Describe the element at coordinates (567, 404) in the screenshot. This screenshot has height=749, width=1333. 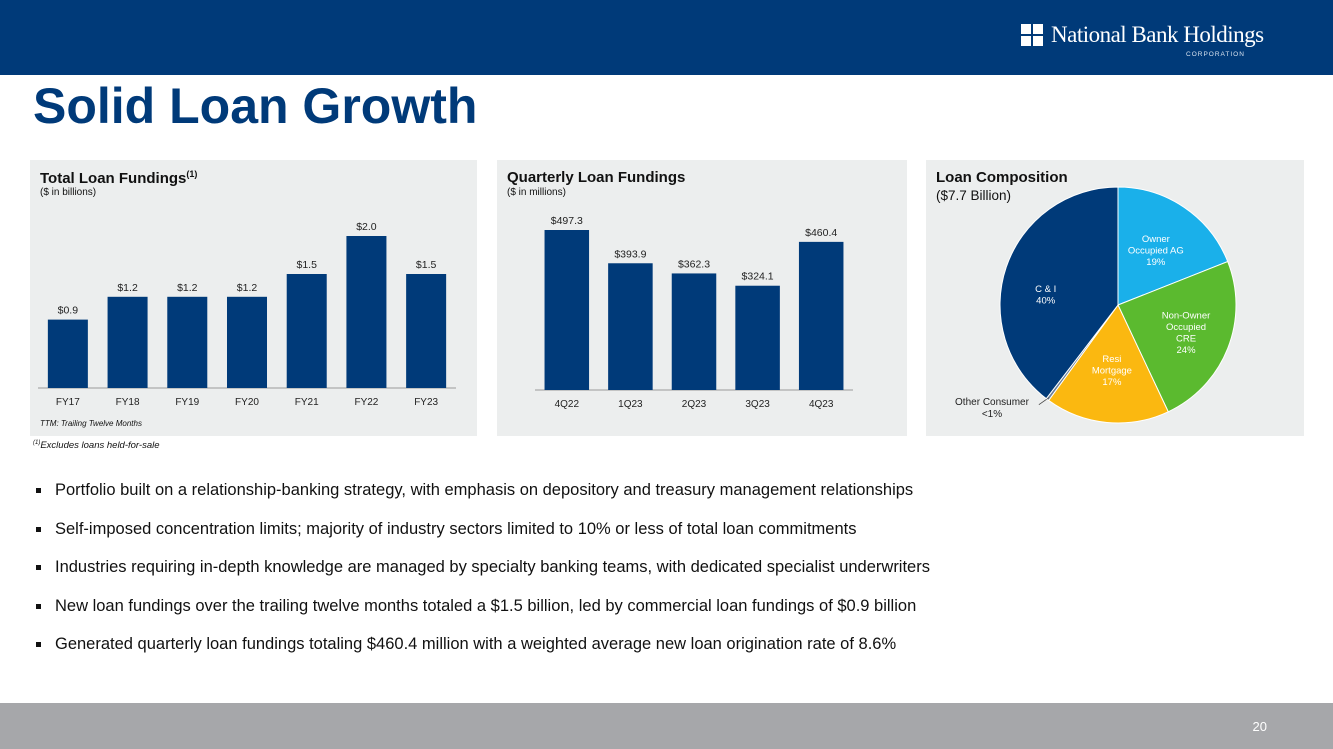
I see `x-tick-label: 4Q22` at that location.